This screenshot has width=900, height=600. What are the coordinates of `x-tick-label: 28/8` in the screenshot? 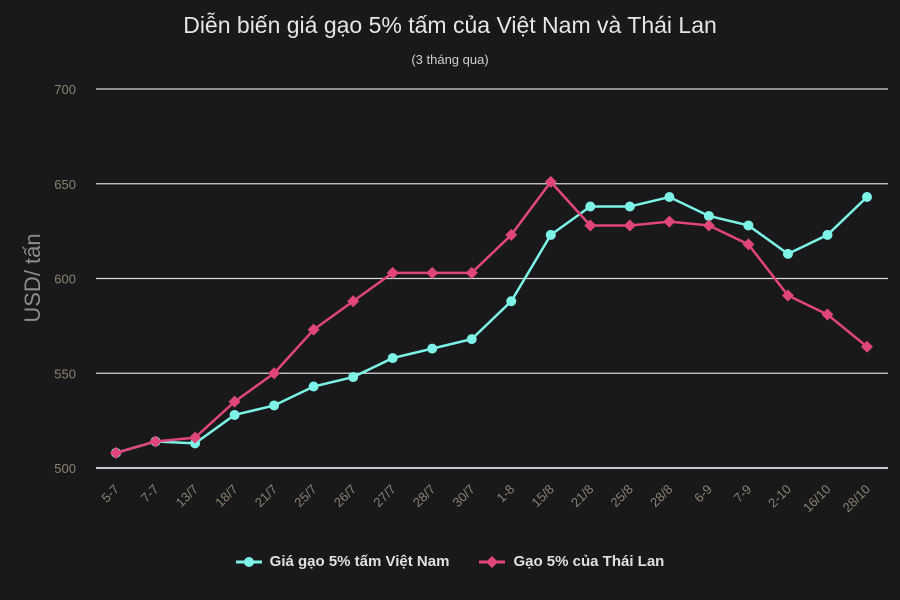 It's located at (661, 496).